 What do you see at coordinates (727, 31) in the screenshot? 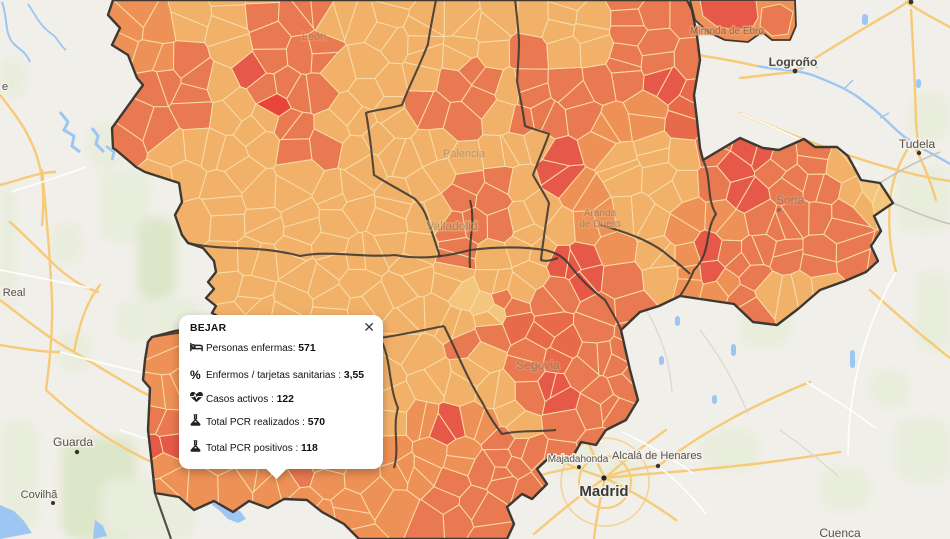
I see `svg-text: Miranda de Ebro` at bounding box center [727, 31].